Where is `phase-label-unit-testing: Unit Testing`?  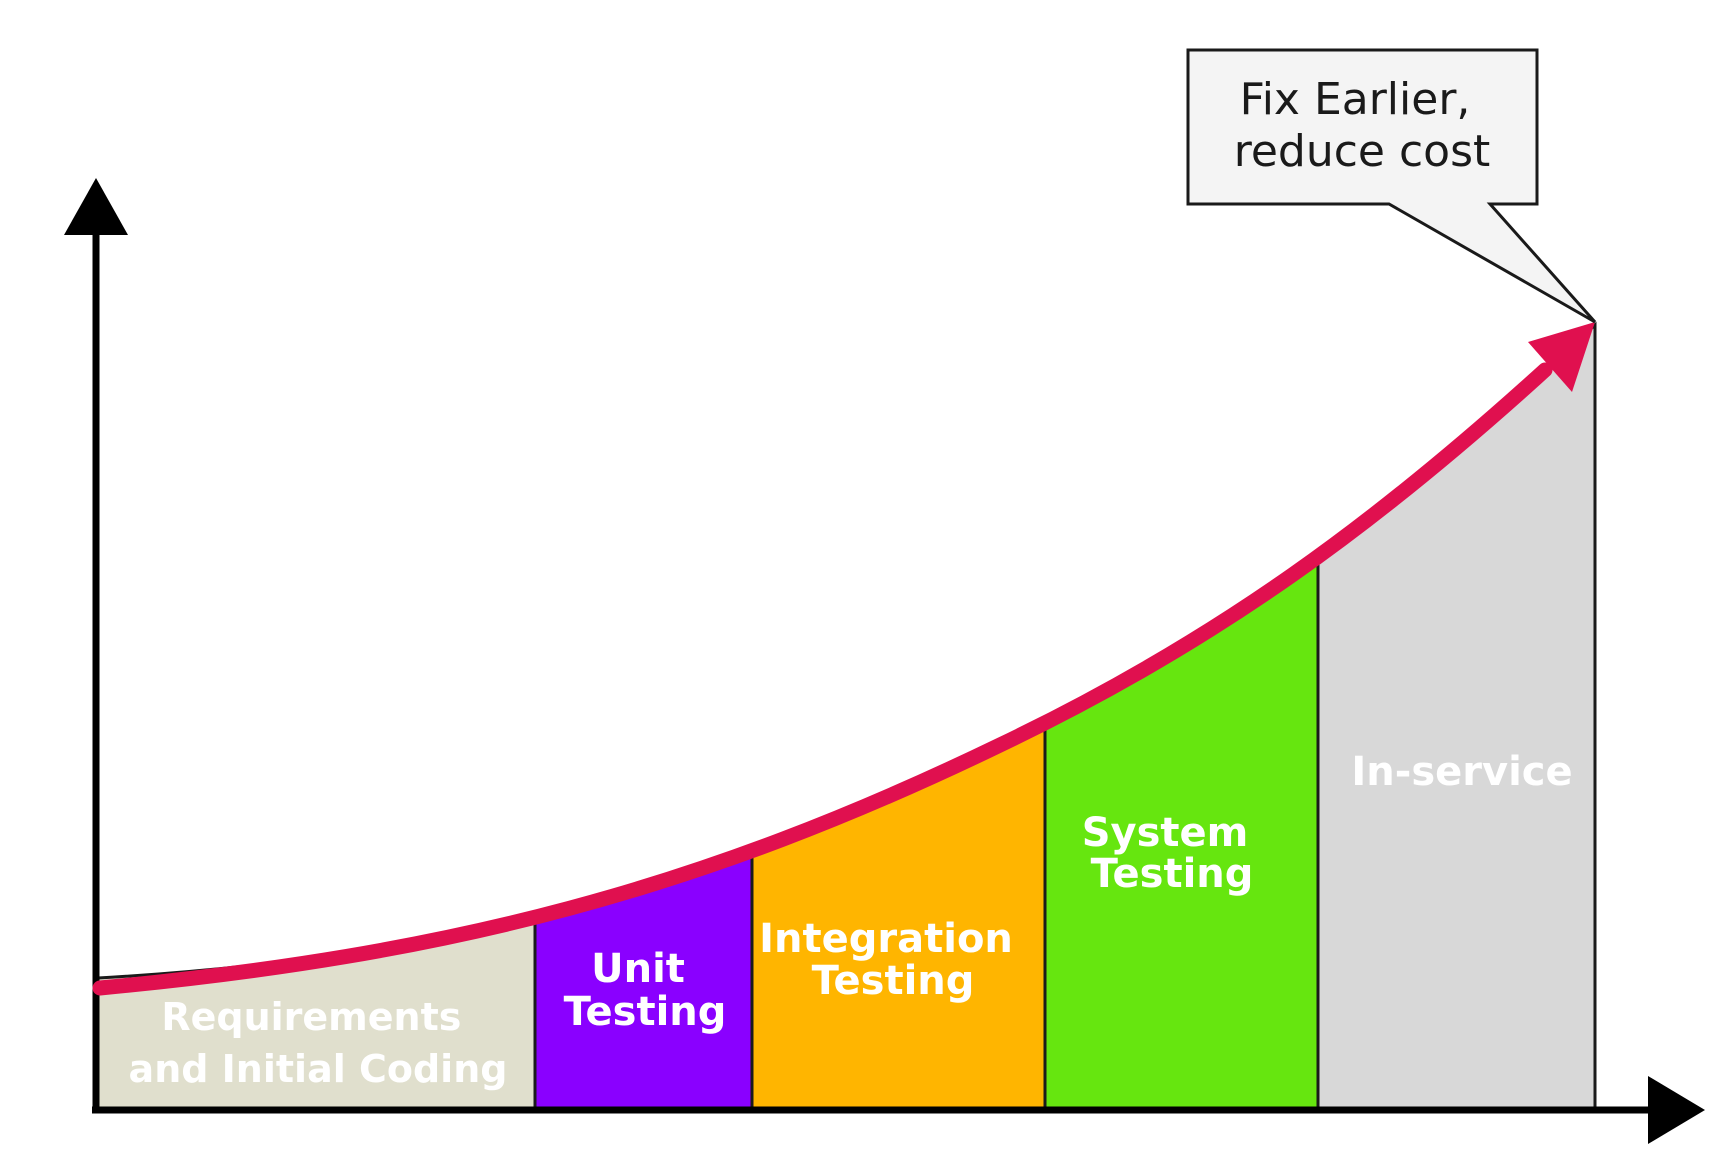
phase-label-unit-testing: Unit Testing is located at coordinates (645, 990).